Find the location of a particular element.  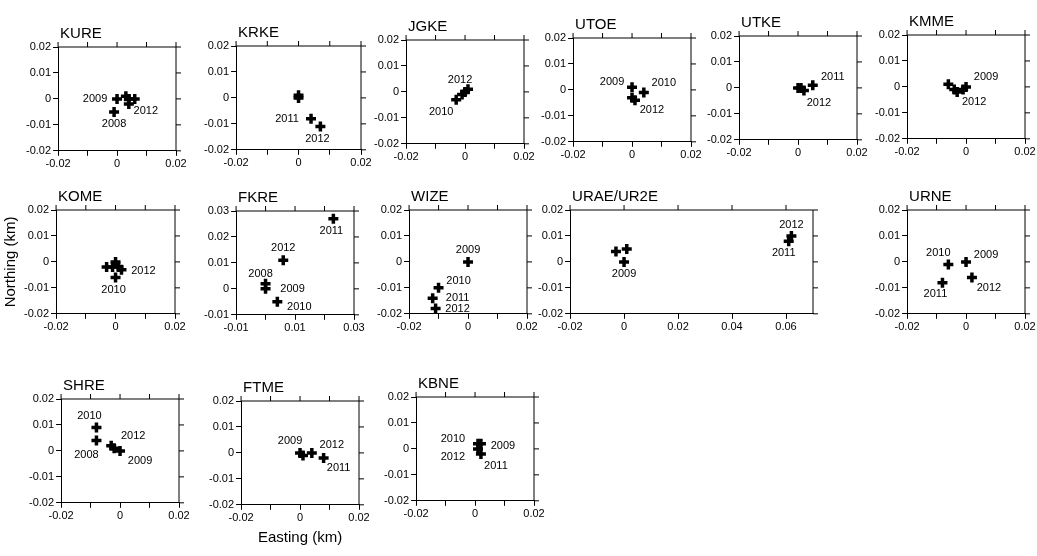

chart-title: FTME is located at coordinates (263, 386).